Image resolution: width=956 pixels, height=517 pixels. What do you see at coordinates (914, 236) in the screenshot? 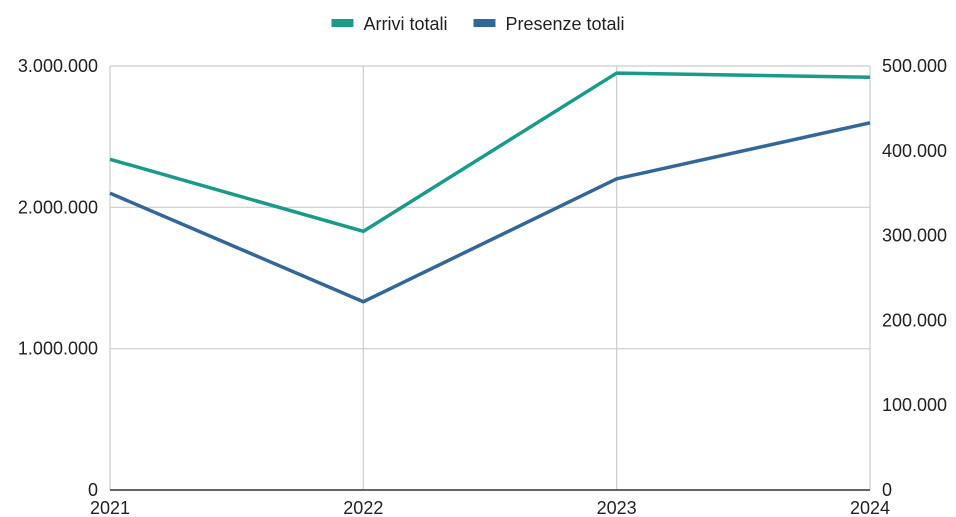
I see `y-right-tick-label: 300.000` at bounding box center [914, 236].